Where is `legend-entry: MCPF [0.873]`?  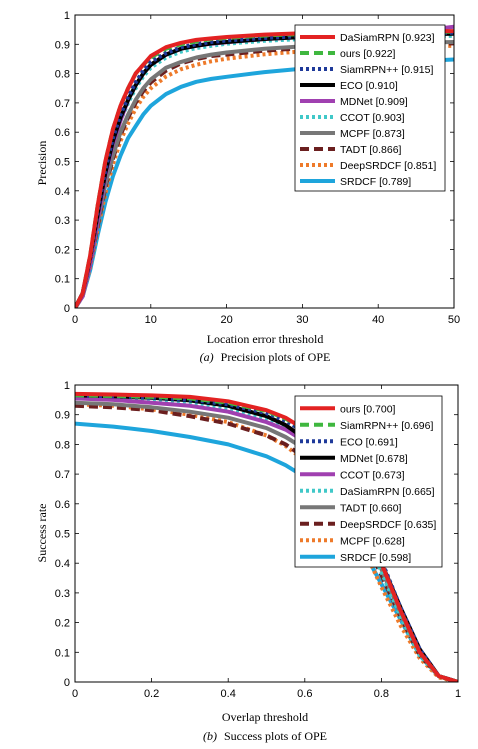
legend-entry: MCPF [0.873] is located at coordinates (372, 134).